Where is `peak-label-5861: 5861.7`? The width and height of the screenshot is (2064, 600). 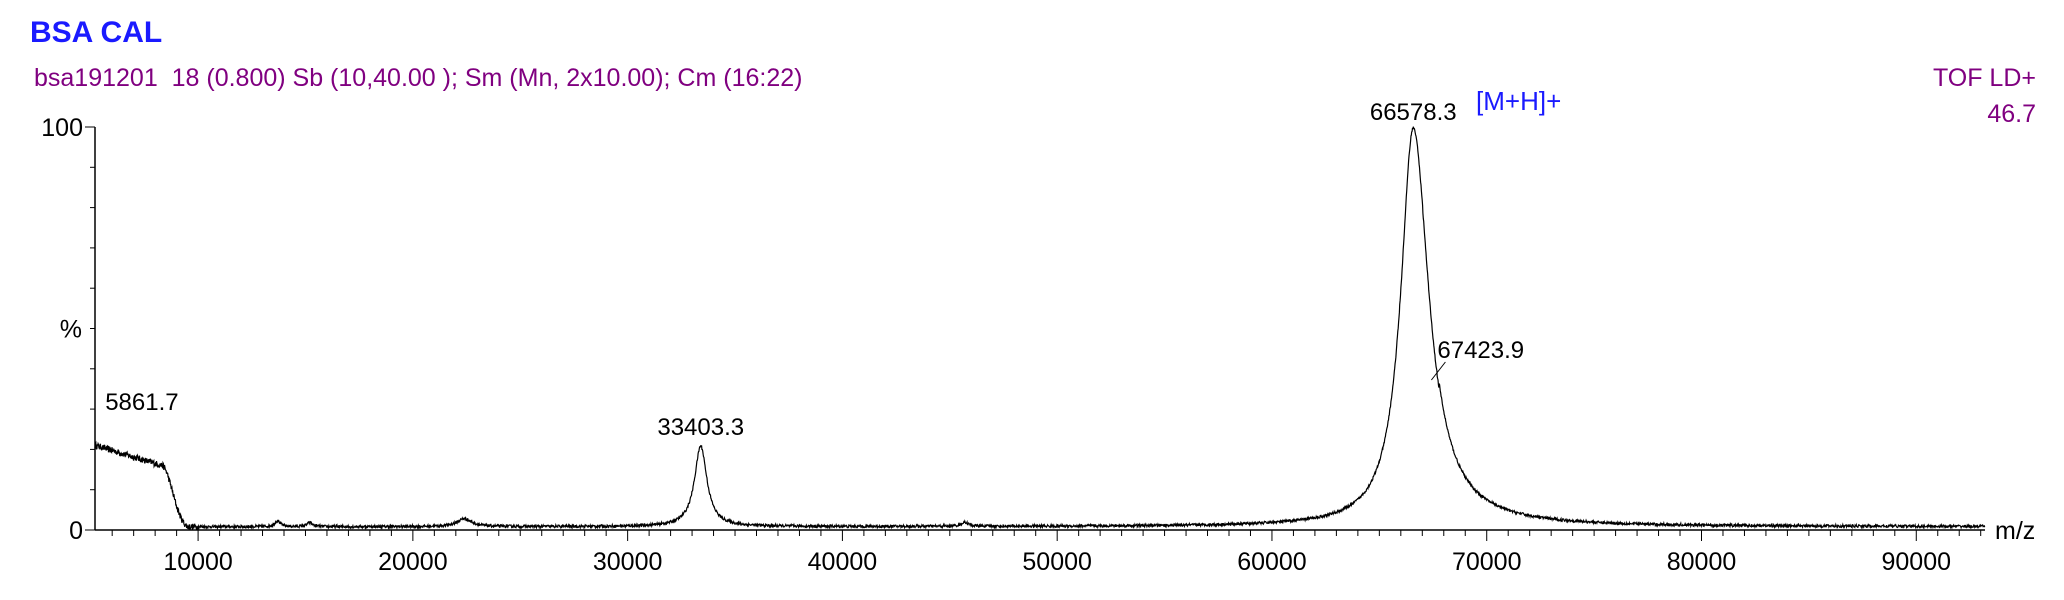 peak-label-5861: 5861.7 is located at coordinates (141, 402).